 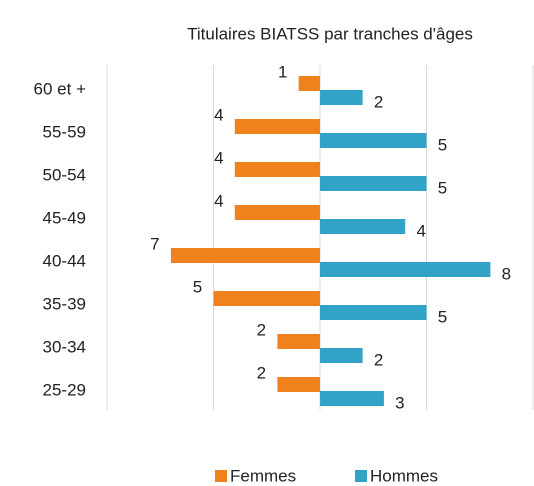 What do you see at coordinates (64, 260) in the screenshot?
I see `y-tick-label: 40-44` at bounding box center [64, 260].